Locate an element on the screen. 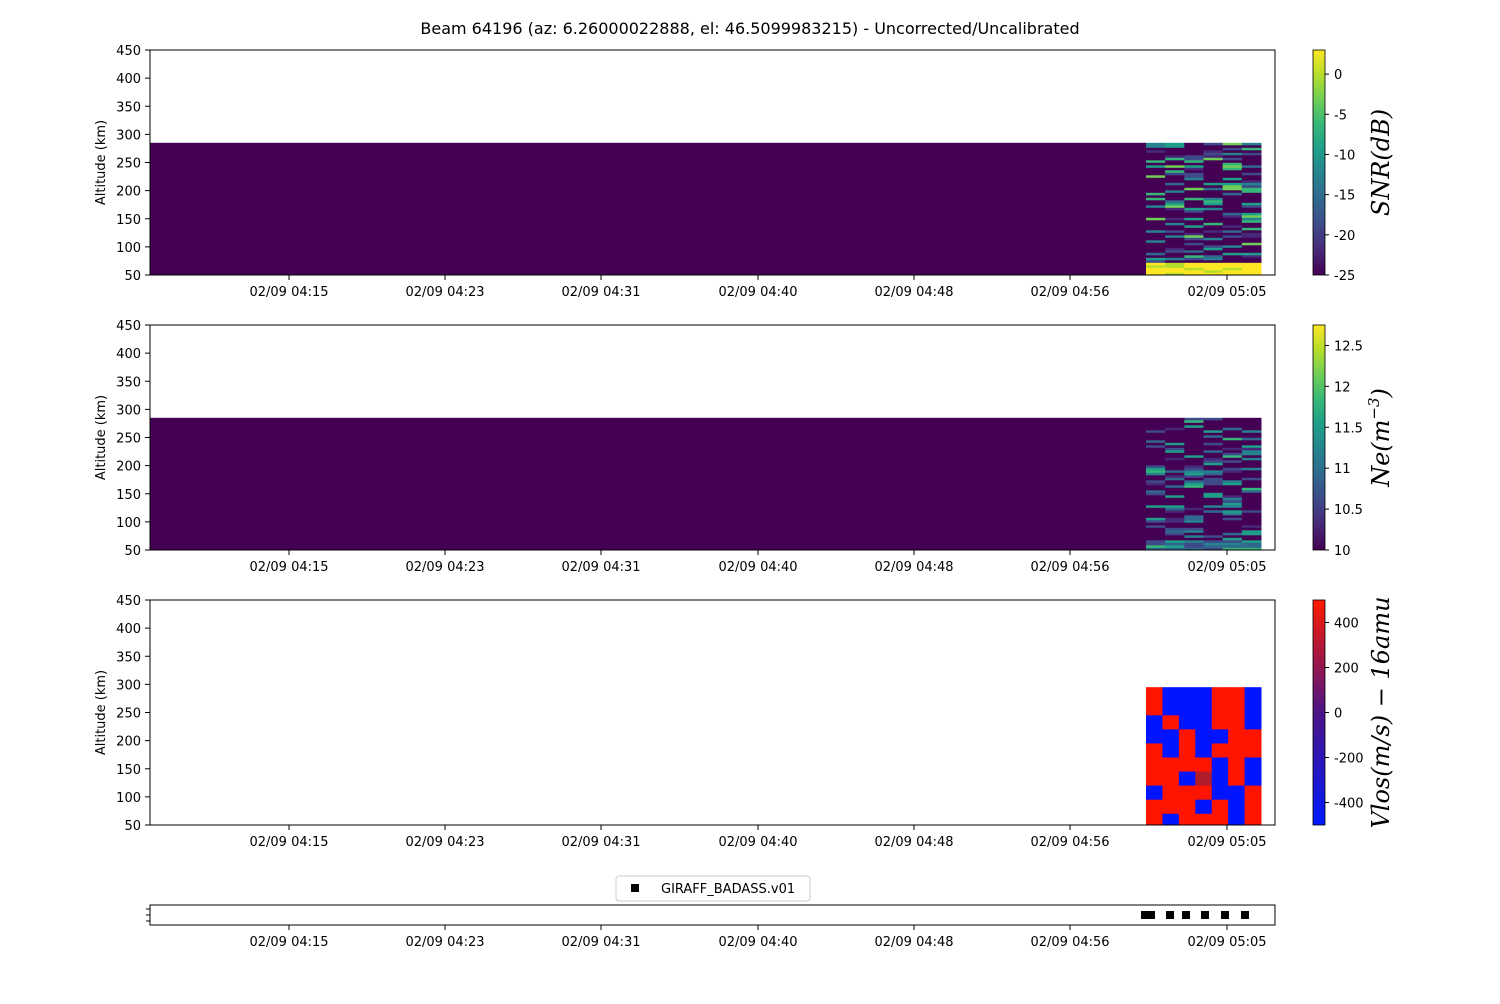  x-tick-label: 02/09 04:23 is located at coordinates (444, 292).